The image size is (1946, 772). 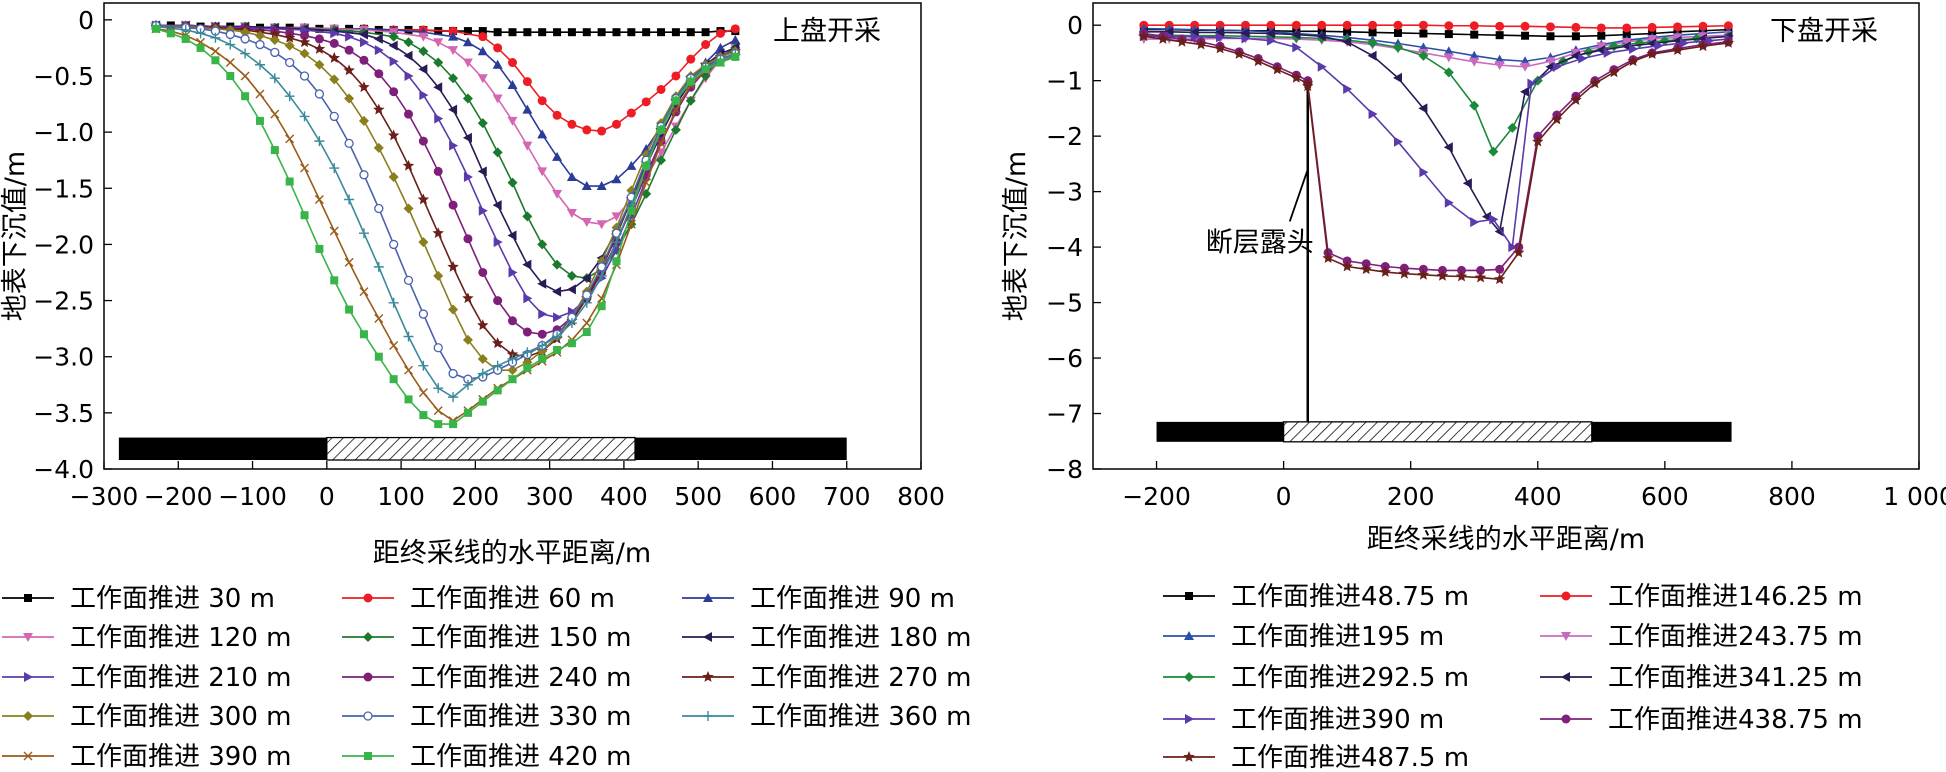 I want to click on right-panel-label: 下盘开采, so click(x=1824, y=31).